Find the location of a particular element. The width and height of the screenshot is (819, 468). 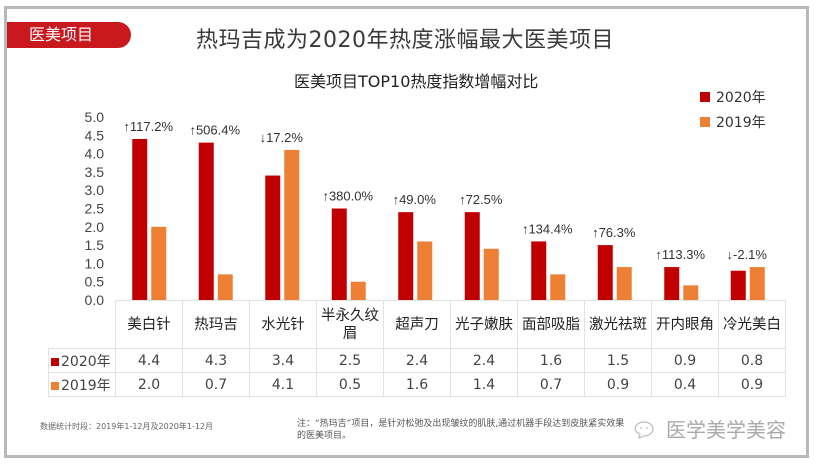

section-tag: 医美项目 is located at coordinates (69, 35).